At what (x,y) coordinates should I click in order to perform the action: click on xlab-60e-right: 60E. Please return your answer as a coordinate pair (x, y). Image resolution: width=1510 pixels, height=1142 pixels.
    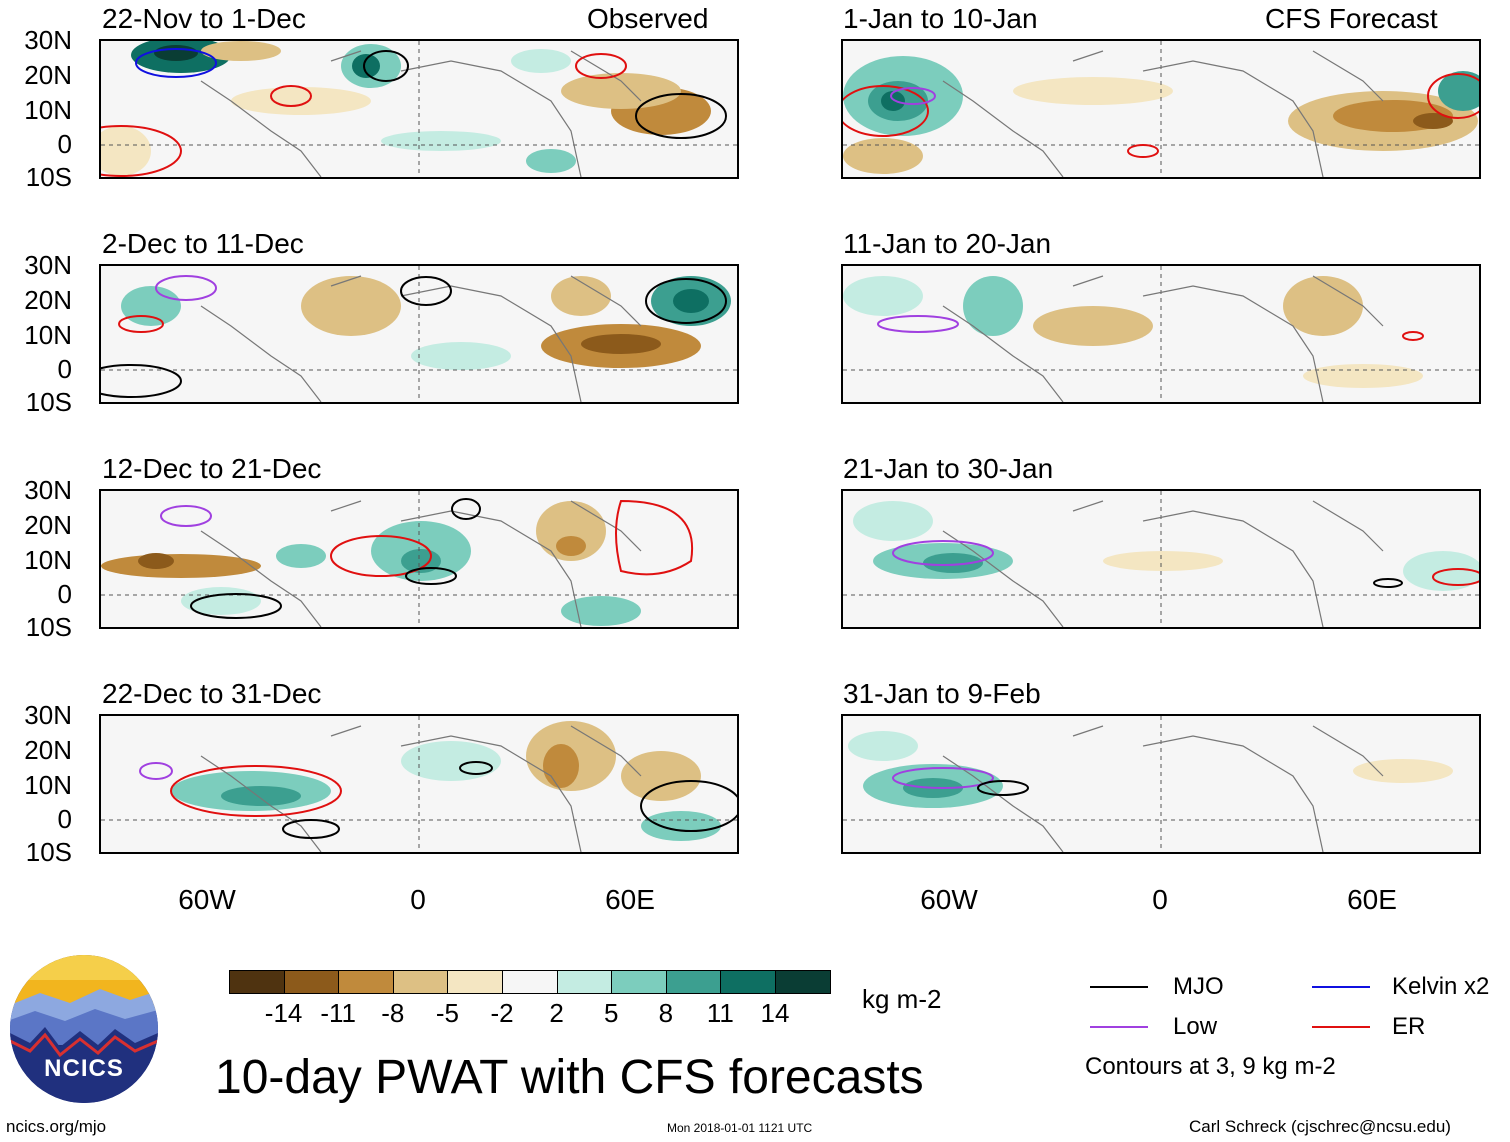
    Looking at the image, I should click on (1372, 899).